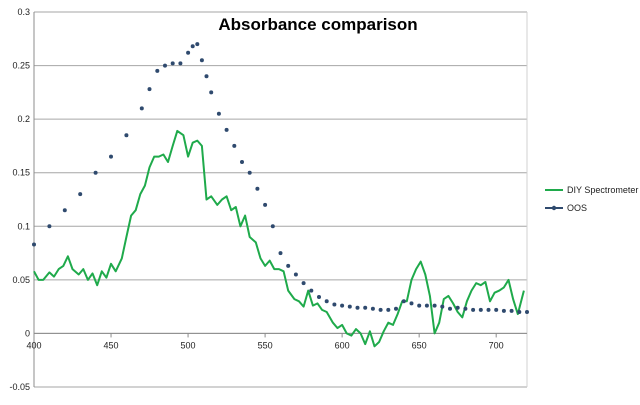  What do you see at coordinates (23, 119) in the screenshot?
I see `y-tick-label: 0.2` at bounding box center [23, 119].